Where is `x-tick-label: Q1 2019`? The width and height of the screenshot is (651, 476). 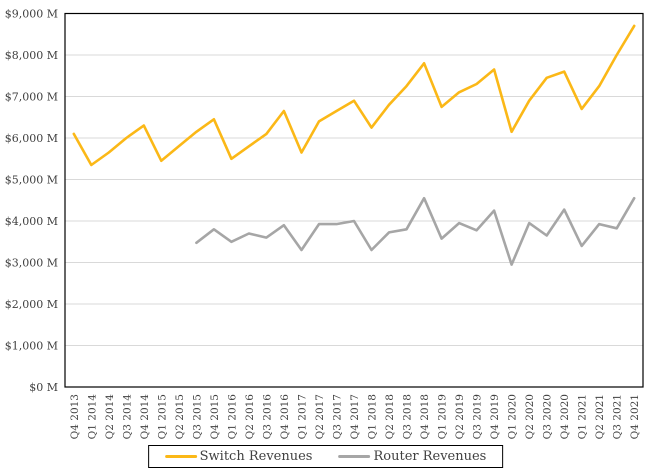 x-tick-label: Q1 2019 is located at coordinates (443, 416).